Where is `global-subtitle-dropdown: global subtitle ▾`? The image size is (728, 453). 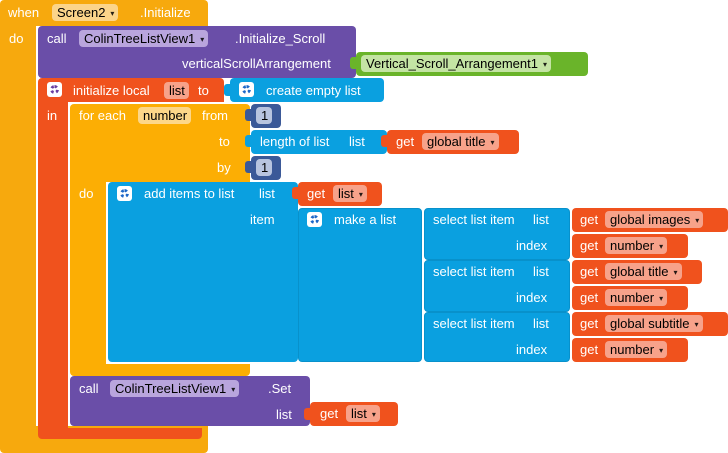 global-subtitle-dropdown: global subtitle ▾ is located at coordinates (654, 323).